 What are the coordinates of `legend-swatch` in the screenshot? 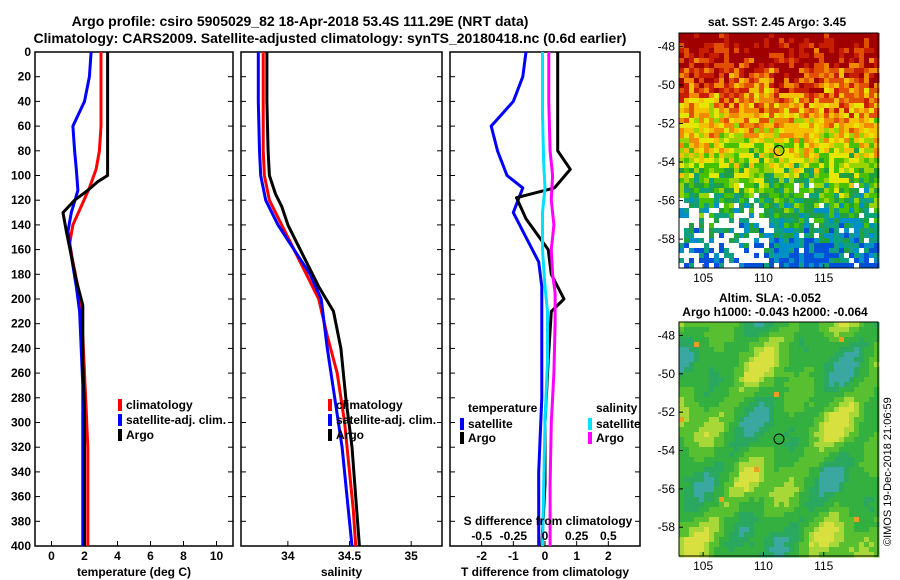 It's located at (330, 435).